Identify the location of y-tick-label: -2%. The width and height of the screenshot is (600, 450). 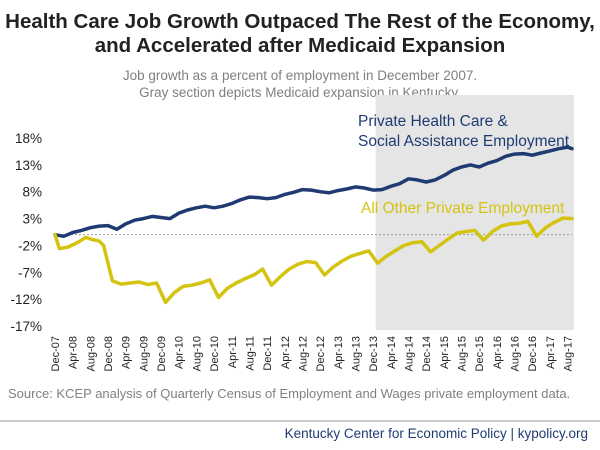
(30, 245).